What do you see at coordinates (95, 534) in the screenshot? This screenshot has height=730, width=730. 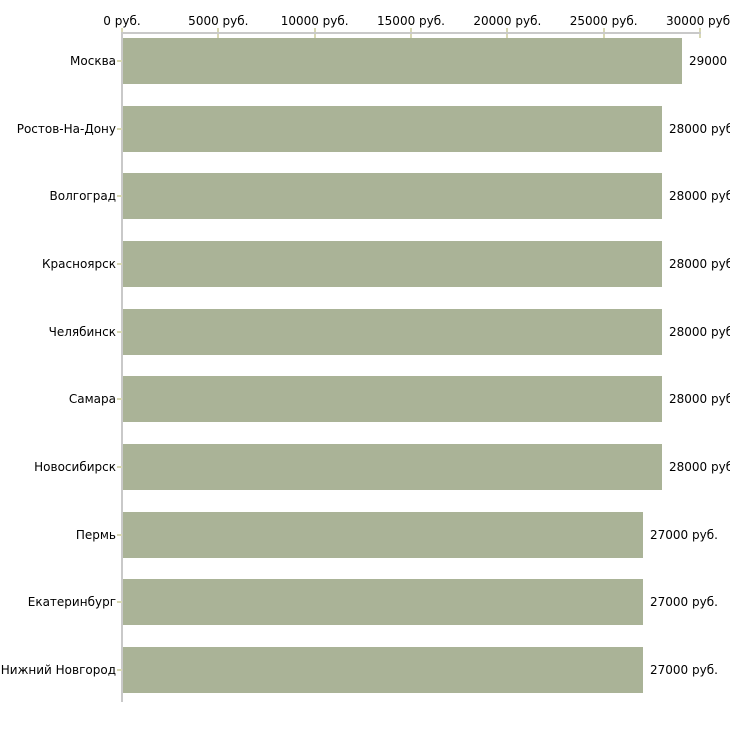 I see `category-label: Пермь` at bounding box center [95, 534].